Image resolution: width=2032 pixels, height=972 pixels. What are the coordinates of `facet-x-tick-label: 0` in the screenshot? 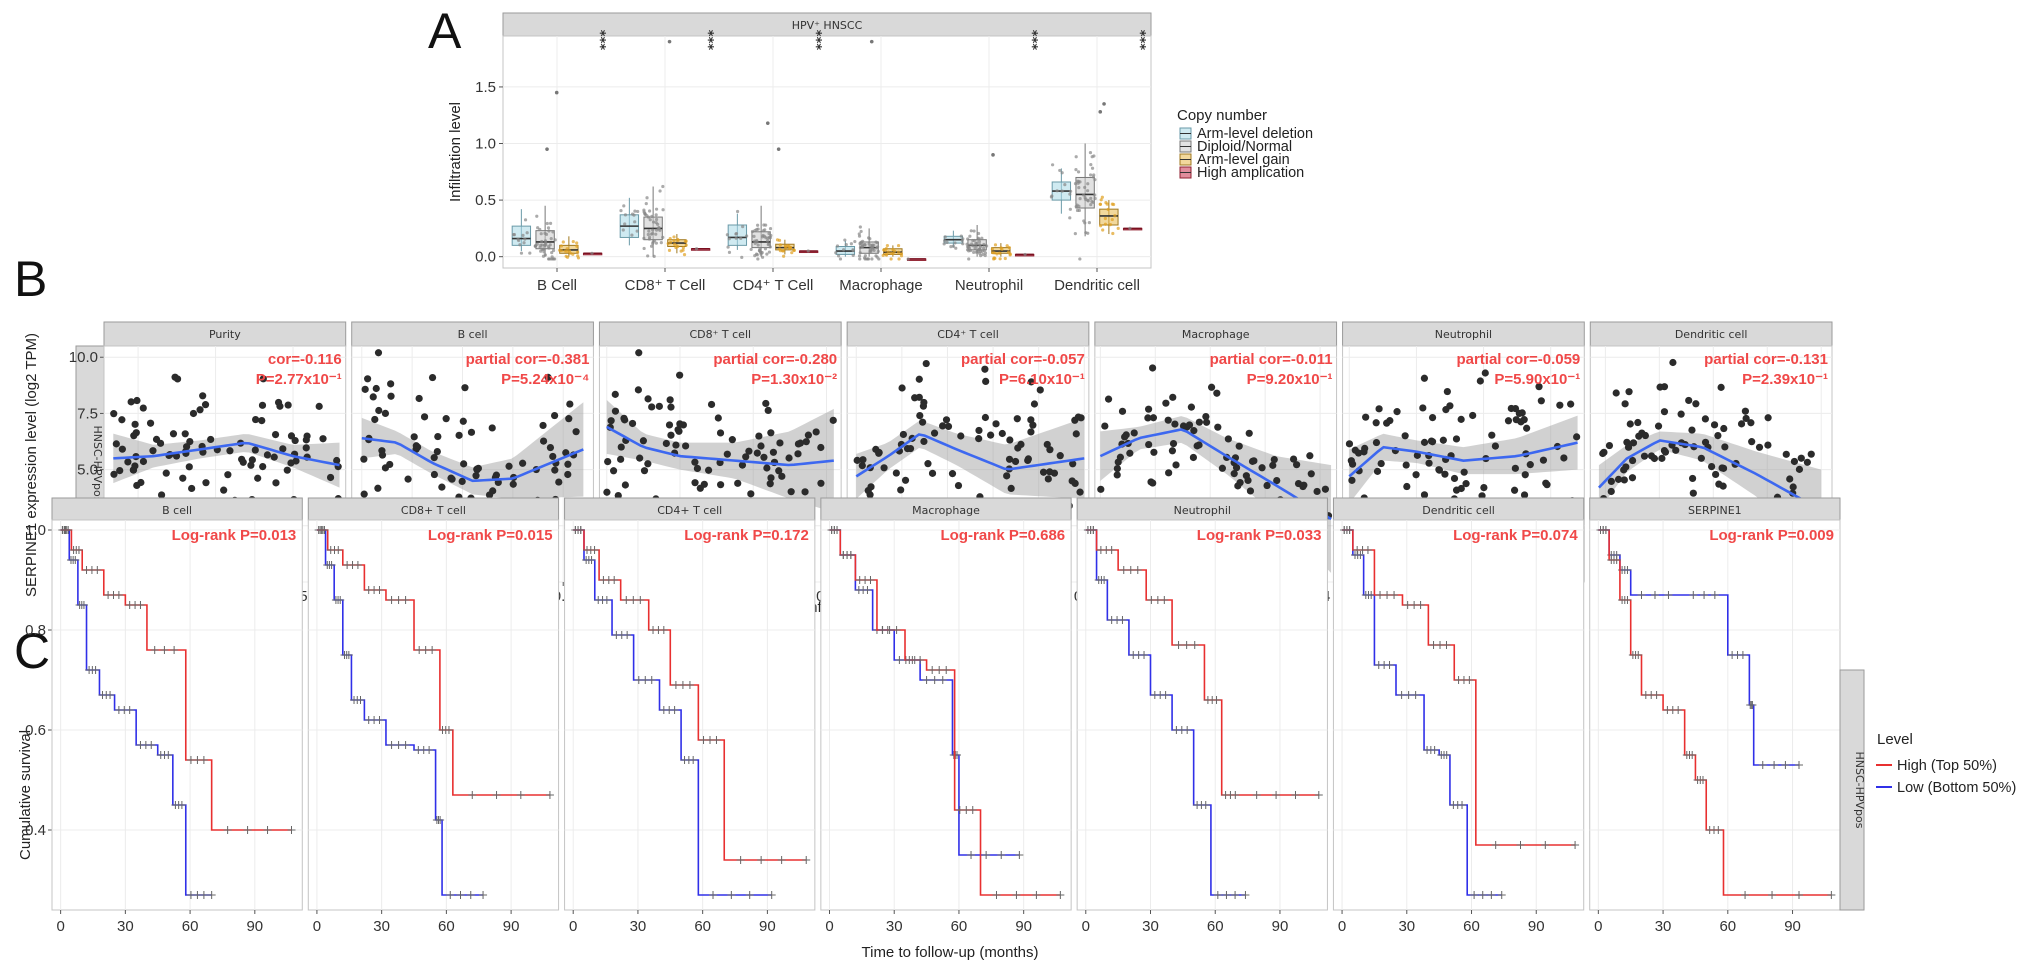 It's located at (1598, 926).